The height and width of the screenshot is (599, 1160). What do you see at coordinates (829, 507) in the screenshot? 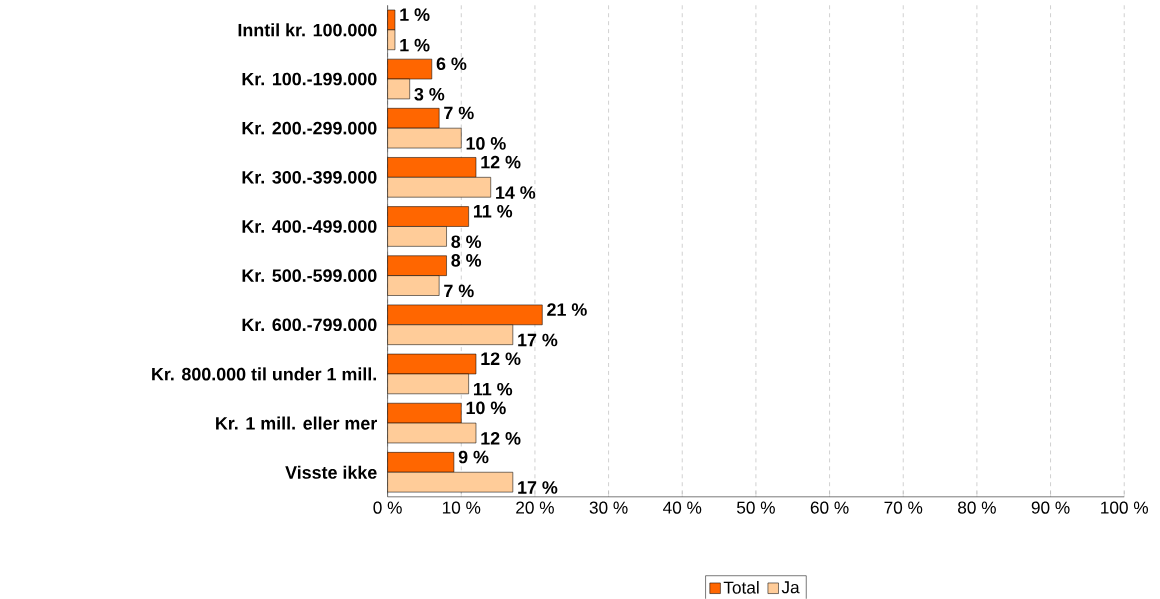
I see `x-tick-label: 60 %` at bounding box center [829, 507].